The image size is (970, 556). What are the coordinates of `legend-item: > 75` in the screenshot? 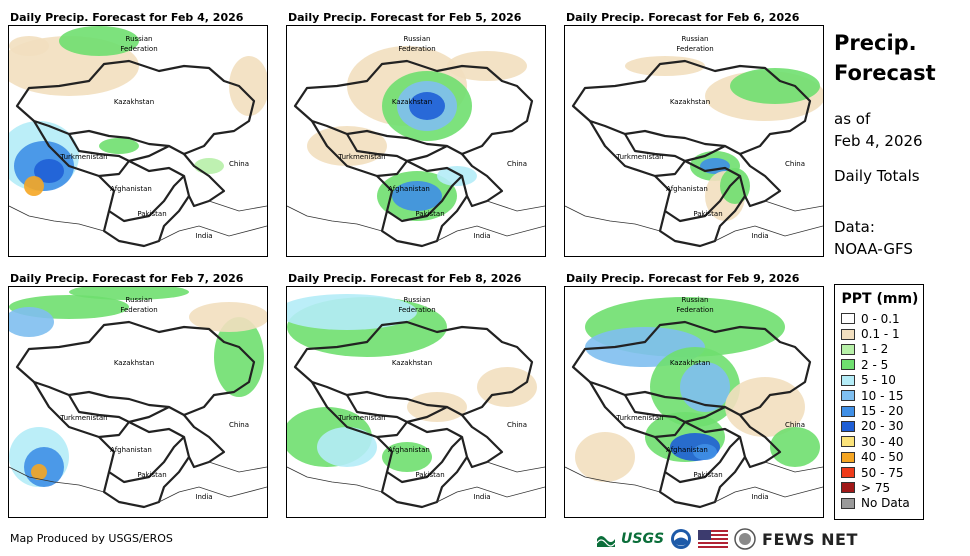 It's located at (882, 487).